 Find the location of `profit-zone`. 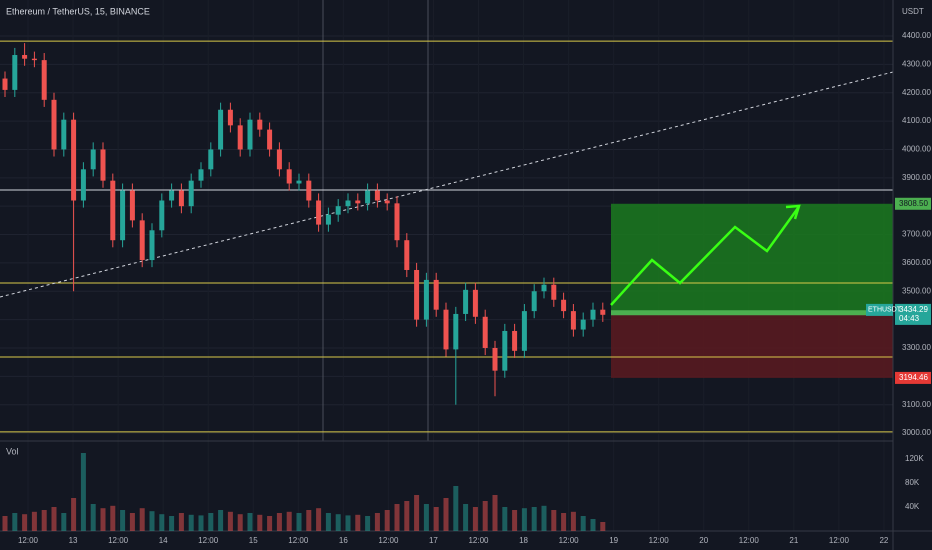

profit-zone is located at coordinates (752, 258).